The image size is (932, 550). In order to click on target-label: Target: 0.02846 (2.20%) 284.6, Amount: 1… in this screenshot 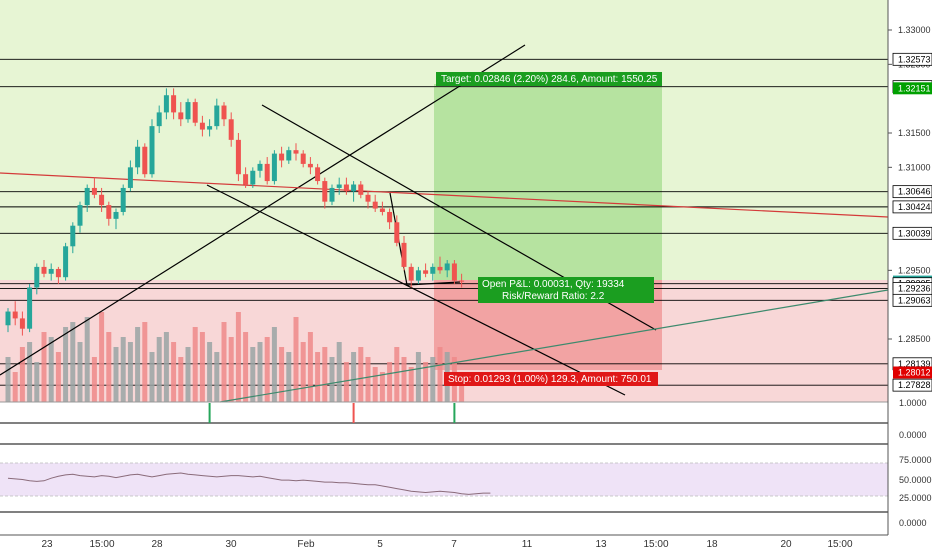, I will do `click(549, 79)`.